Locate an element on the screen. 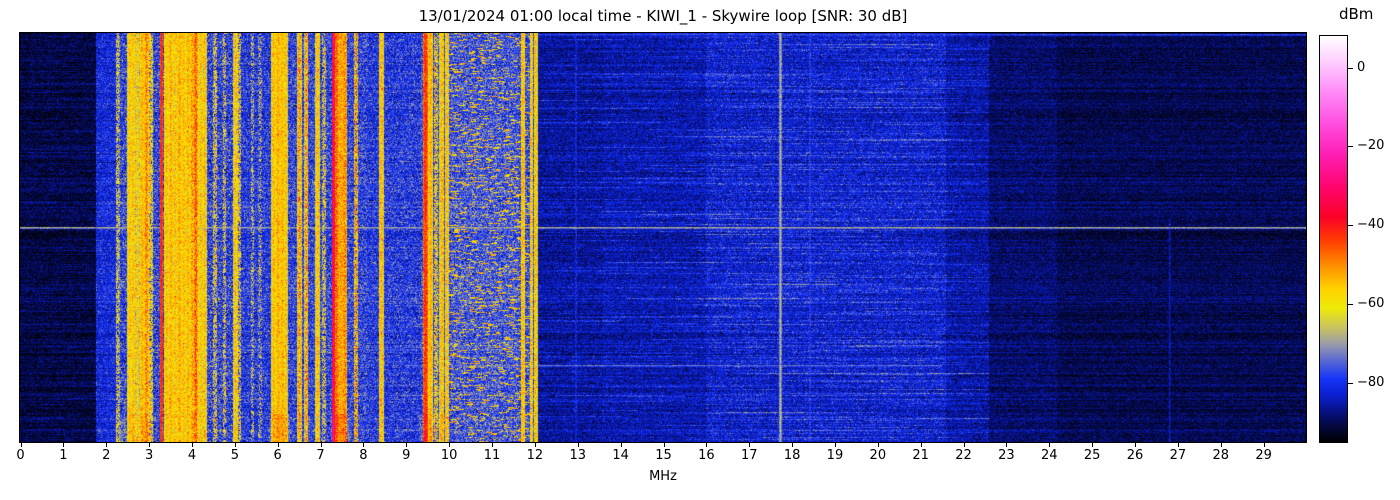 The width and height of the screenshot is (1400, 500). x-tick-label-21: 21 is located at coordinates (920, 455).